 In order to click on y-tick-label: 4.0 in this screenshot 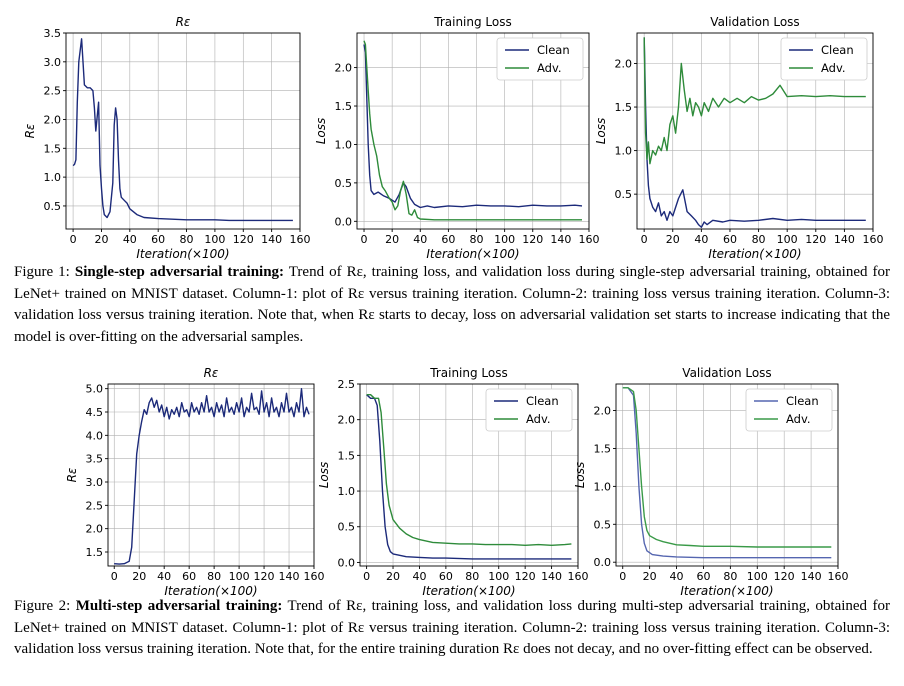, I will do `click(95, 435)`.